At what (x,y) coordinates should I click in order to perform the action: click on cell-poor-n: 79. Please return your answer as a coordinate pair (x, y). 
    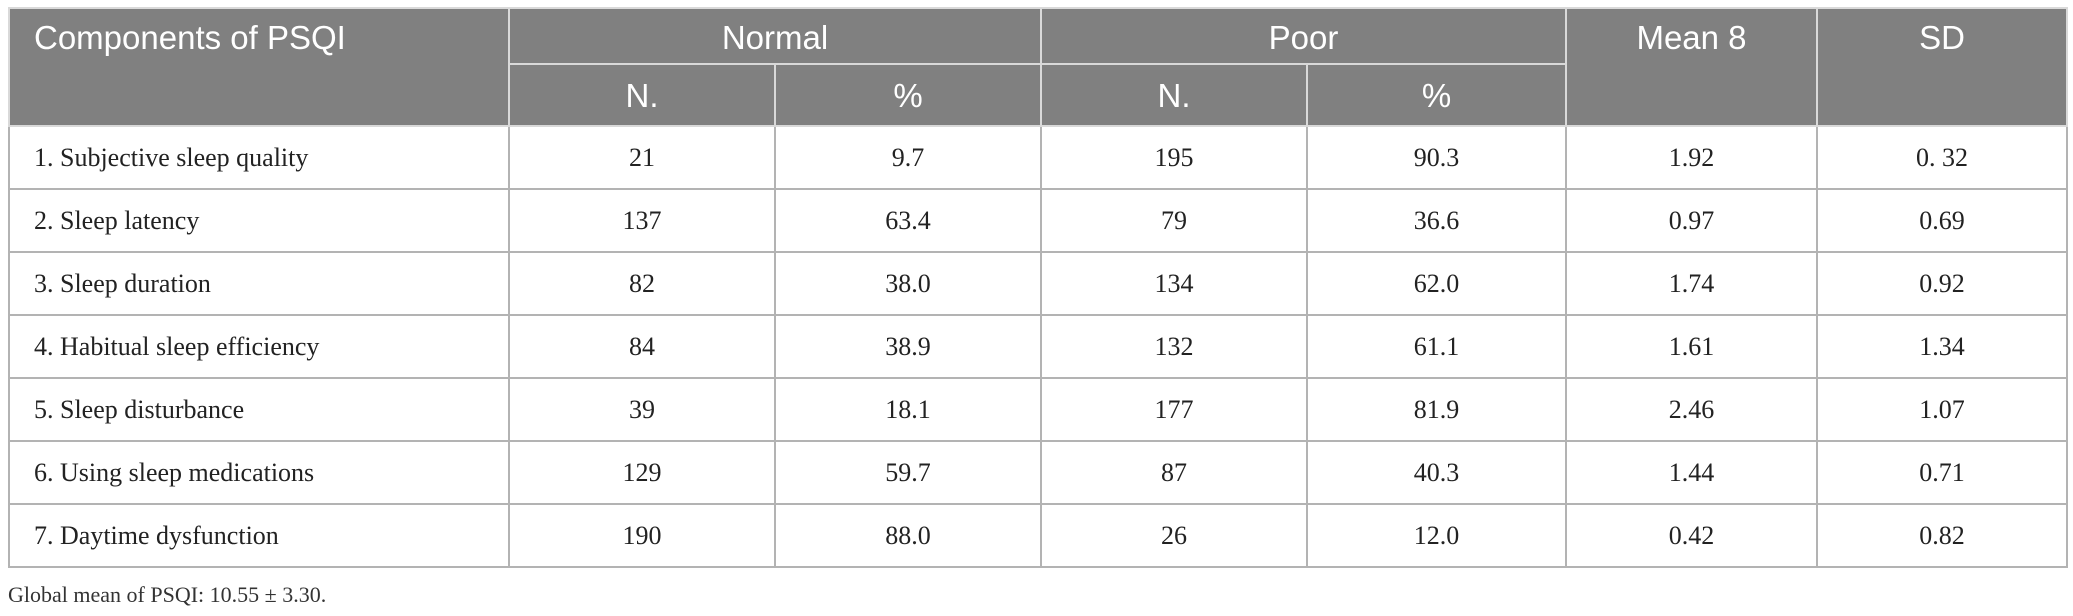
    Looking at the image, I should click on (1174, 220).